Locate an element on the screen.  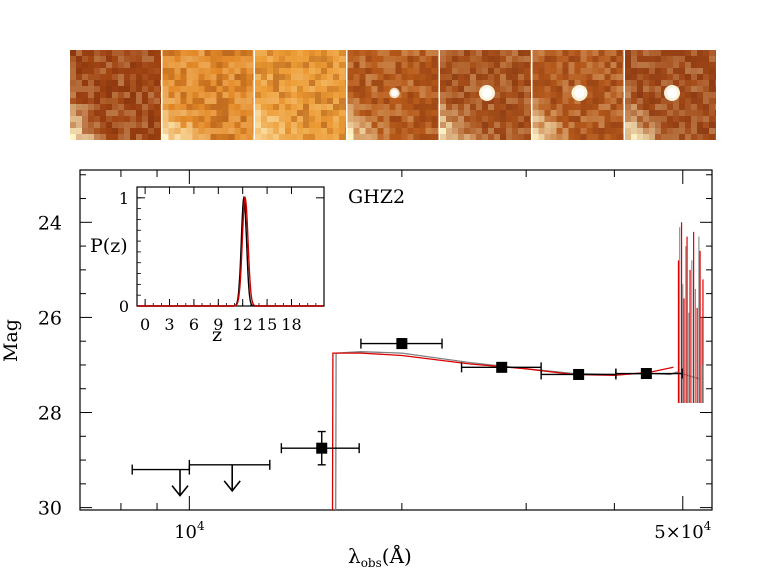
inset-x-tick-label: 9 is located at coordinates (218, 324).